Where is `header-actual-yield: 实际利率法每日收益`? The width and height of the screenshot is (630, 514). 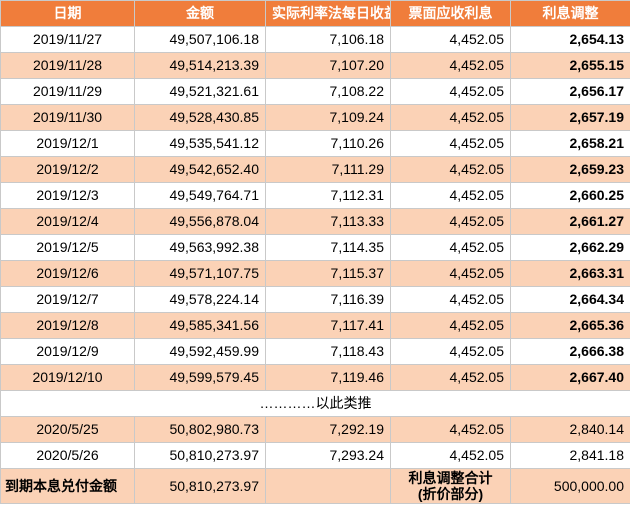
header-actual-yield: 实际利率法每日收益 is located at coordinates (328, 13).